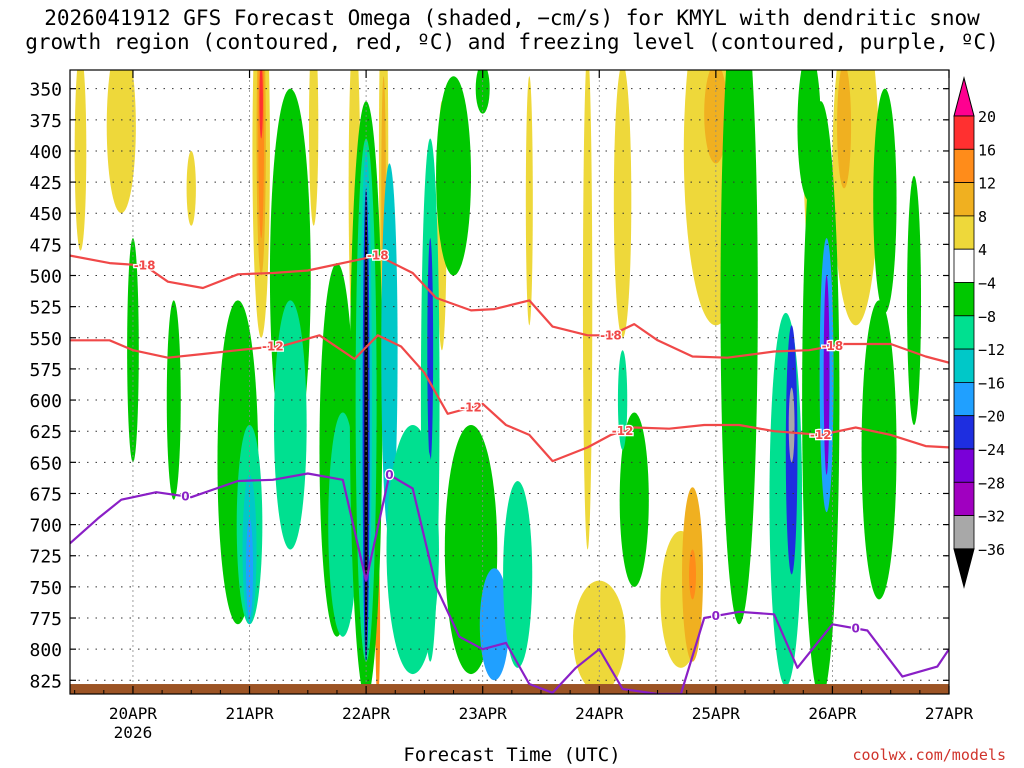  What do you see at coordinates (599, 713) in the screenshot?
I see `x-tick-label: 24APR` at bounding box center [599, 713].